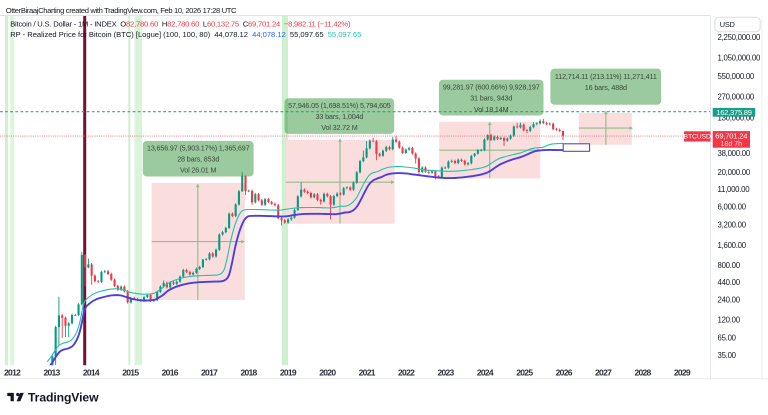 The image size is (768, 415). Describe the element at coordinates (130, 373) in the screenshot. I see `svg-text: 2015` at that location.